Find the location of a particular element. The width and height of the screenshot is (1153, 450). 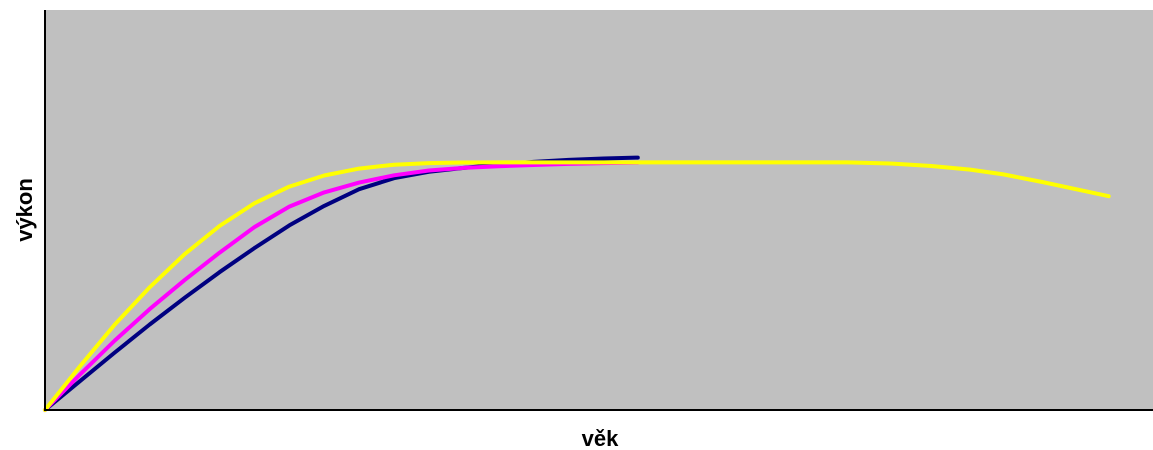

x-axis-title: věk is located at coordinates (600, 438).